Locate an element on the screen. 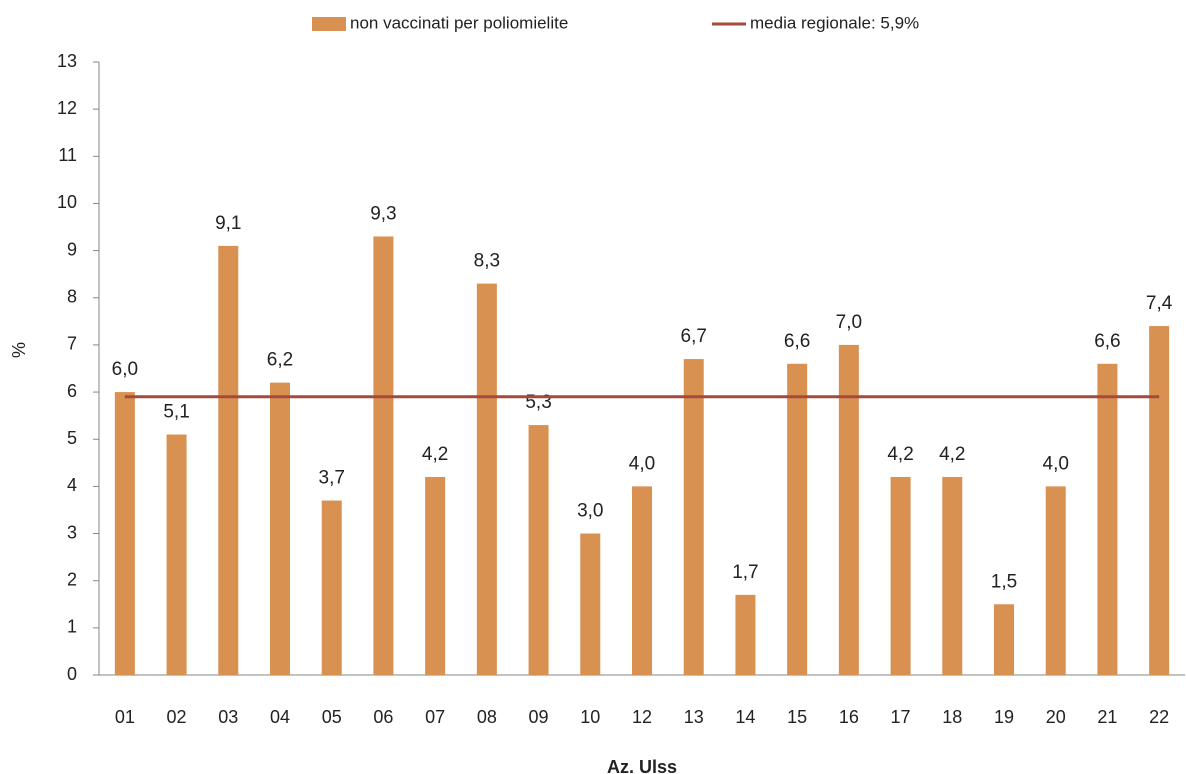  y-tick-label: 7 is located at coordinates (72, 344).